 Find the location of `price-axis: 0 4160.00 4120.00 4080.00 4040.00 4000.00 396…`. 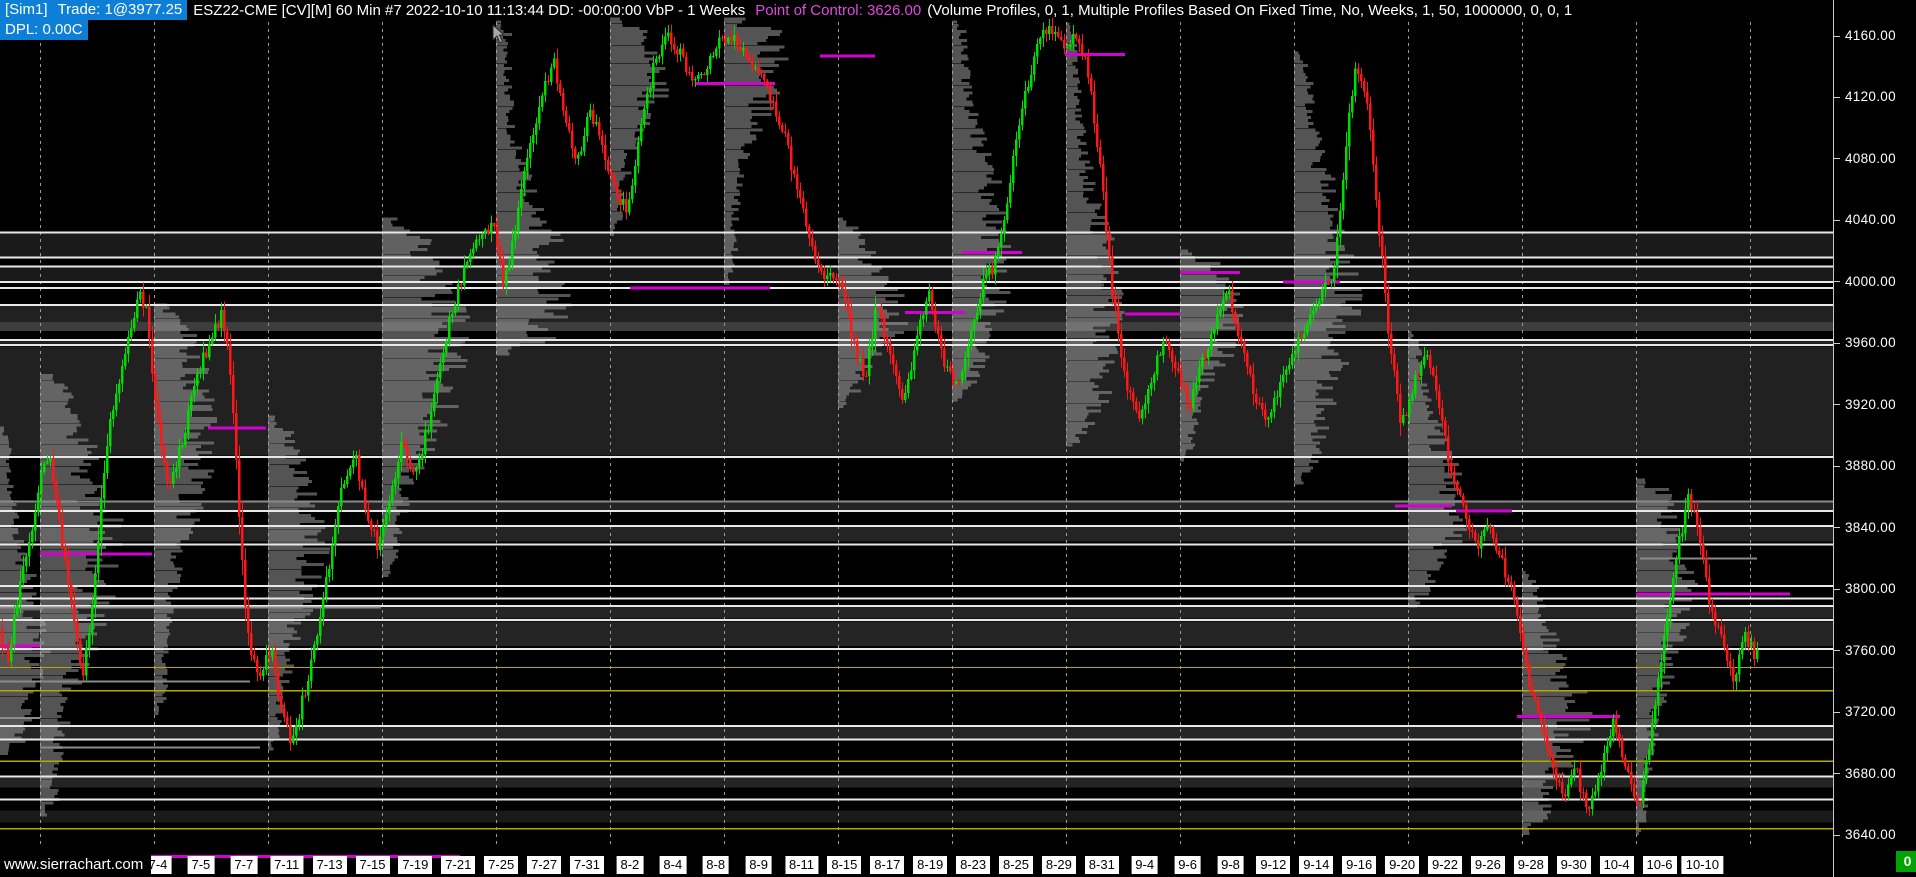

price-axis: 0 4160.00 4120.00 4080.00 4040.00 4000.00 396… is located at coordinates (1874, 438).